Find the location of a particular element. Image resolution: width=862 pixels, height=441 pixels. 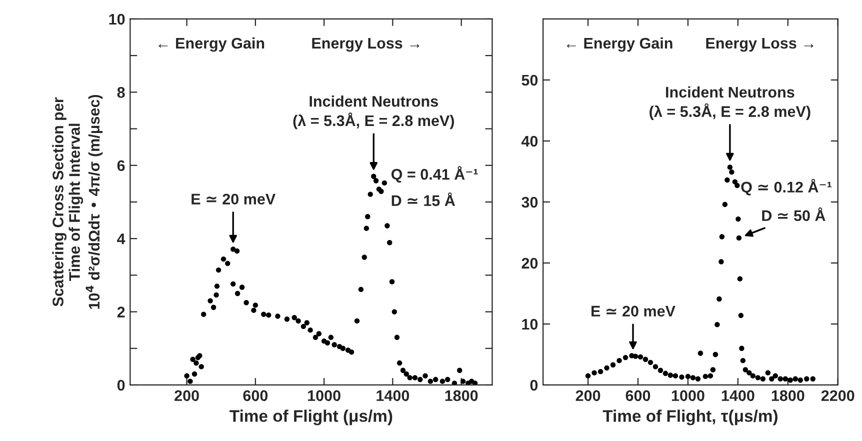

y-tick-label: 6 is located at coordinates (121, 166).